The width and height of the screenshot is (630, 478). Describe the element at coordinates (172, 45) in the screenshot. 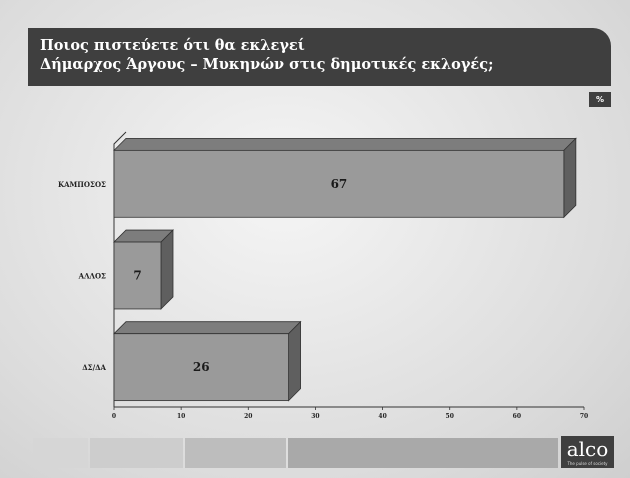

I see `chart-title-line-1: Ποιος πιστεύετε ότι θα εκλεγεί` at that location.